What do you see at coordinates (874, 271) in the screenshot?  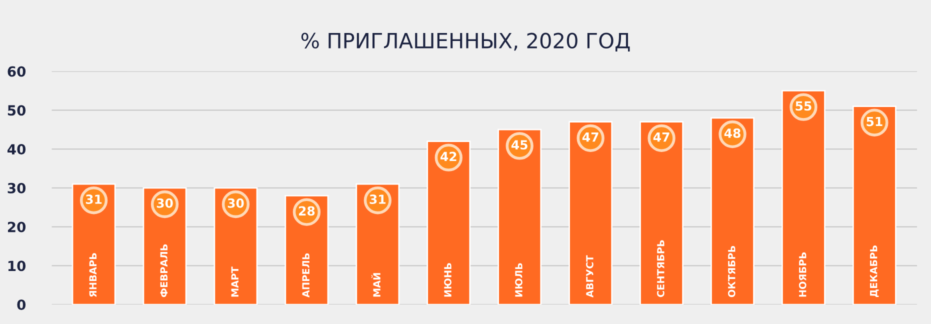 I see `x-tick-label: ДЕКАБРЬ` at bounding box center [874, 271].